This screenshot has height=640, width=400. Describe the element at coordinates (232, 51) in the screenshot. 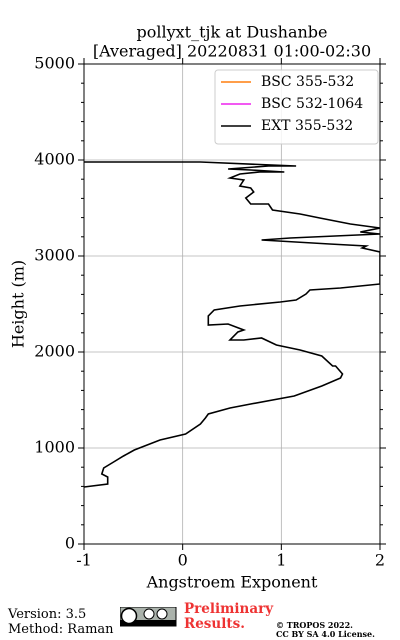

I see `chart-subtitle: [Averaged] 20220831 01:00-02:30` at that location.